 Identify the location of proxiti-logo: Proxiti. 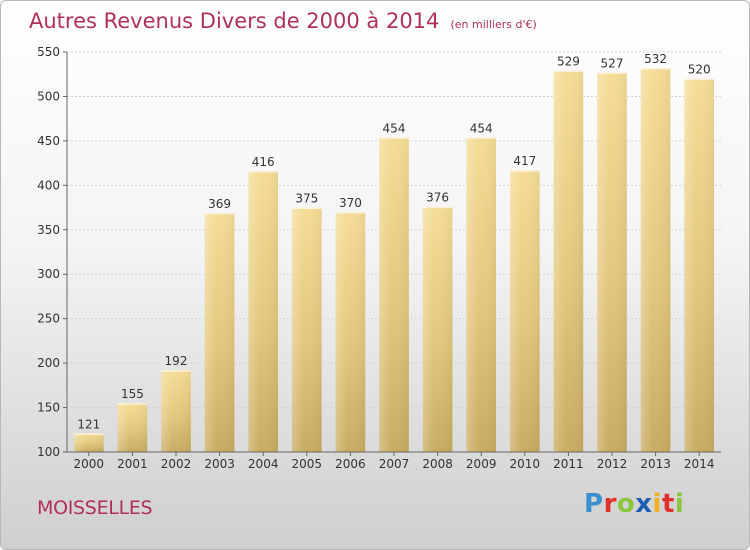
(634, 504).